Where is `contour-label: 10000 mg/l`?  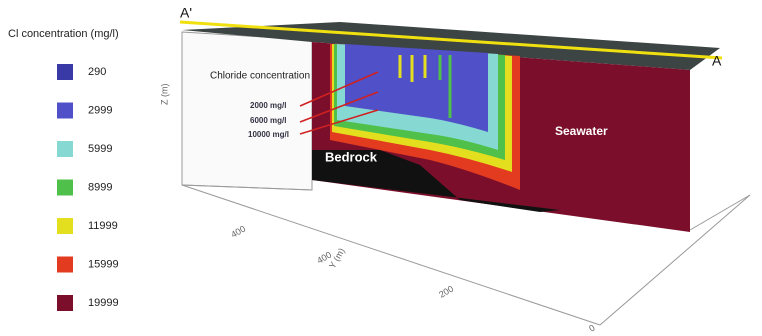 contour-label: 10000 mg/l is located at coordinates (268, 134).